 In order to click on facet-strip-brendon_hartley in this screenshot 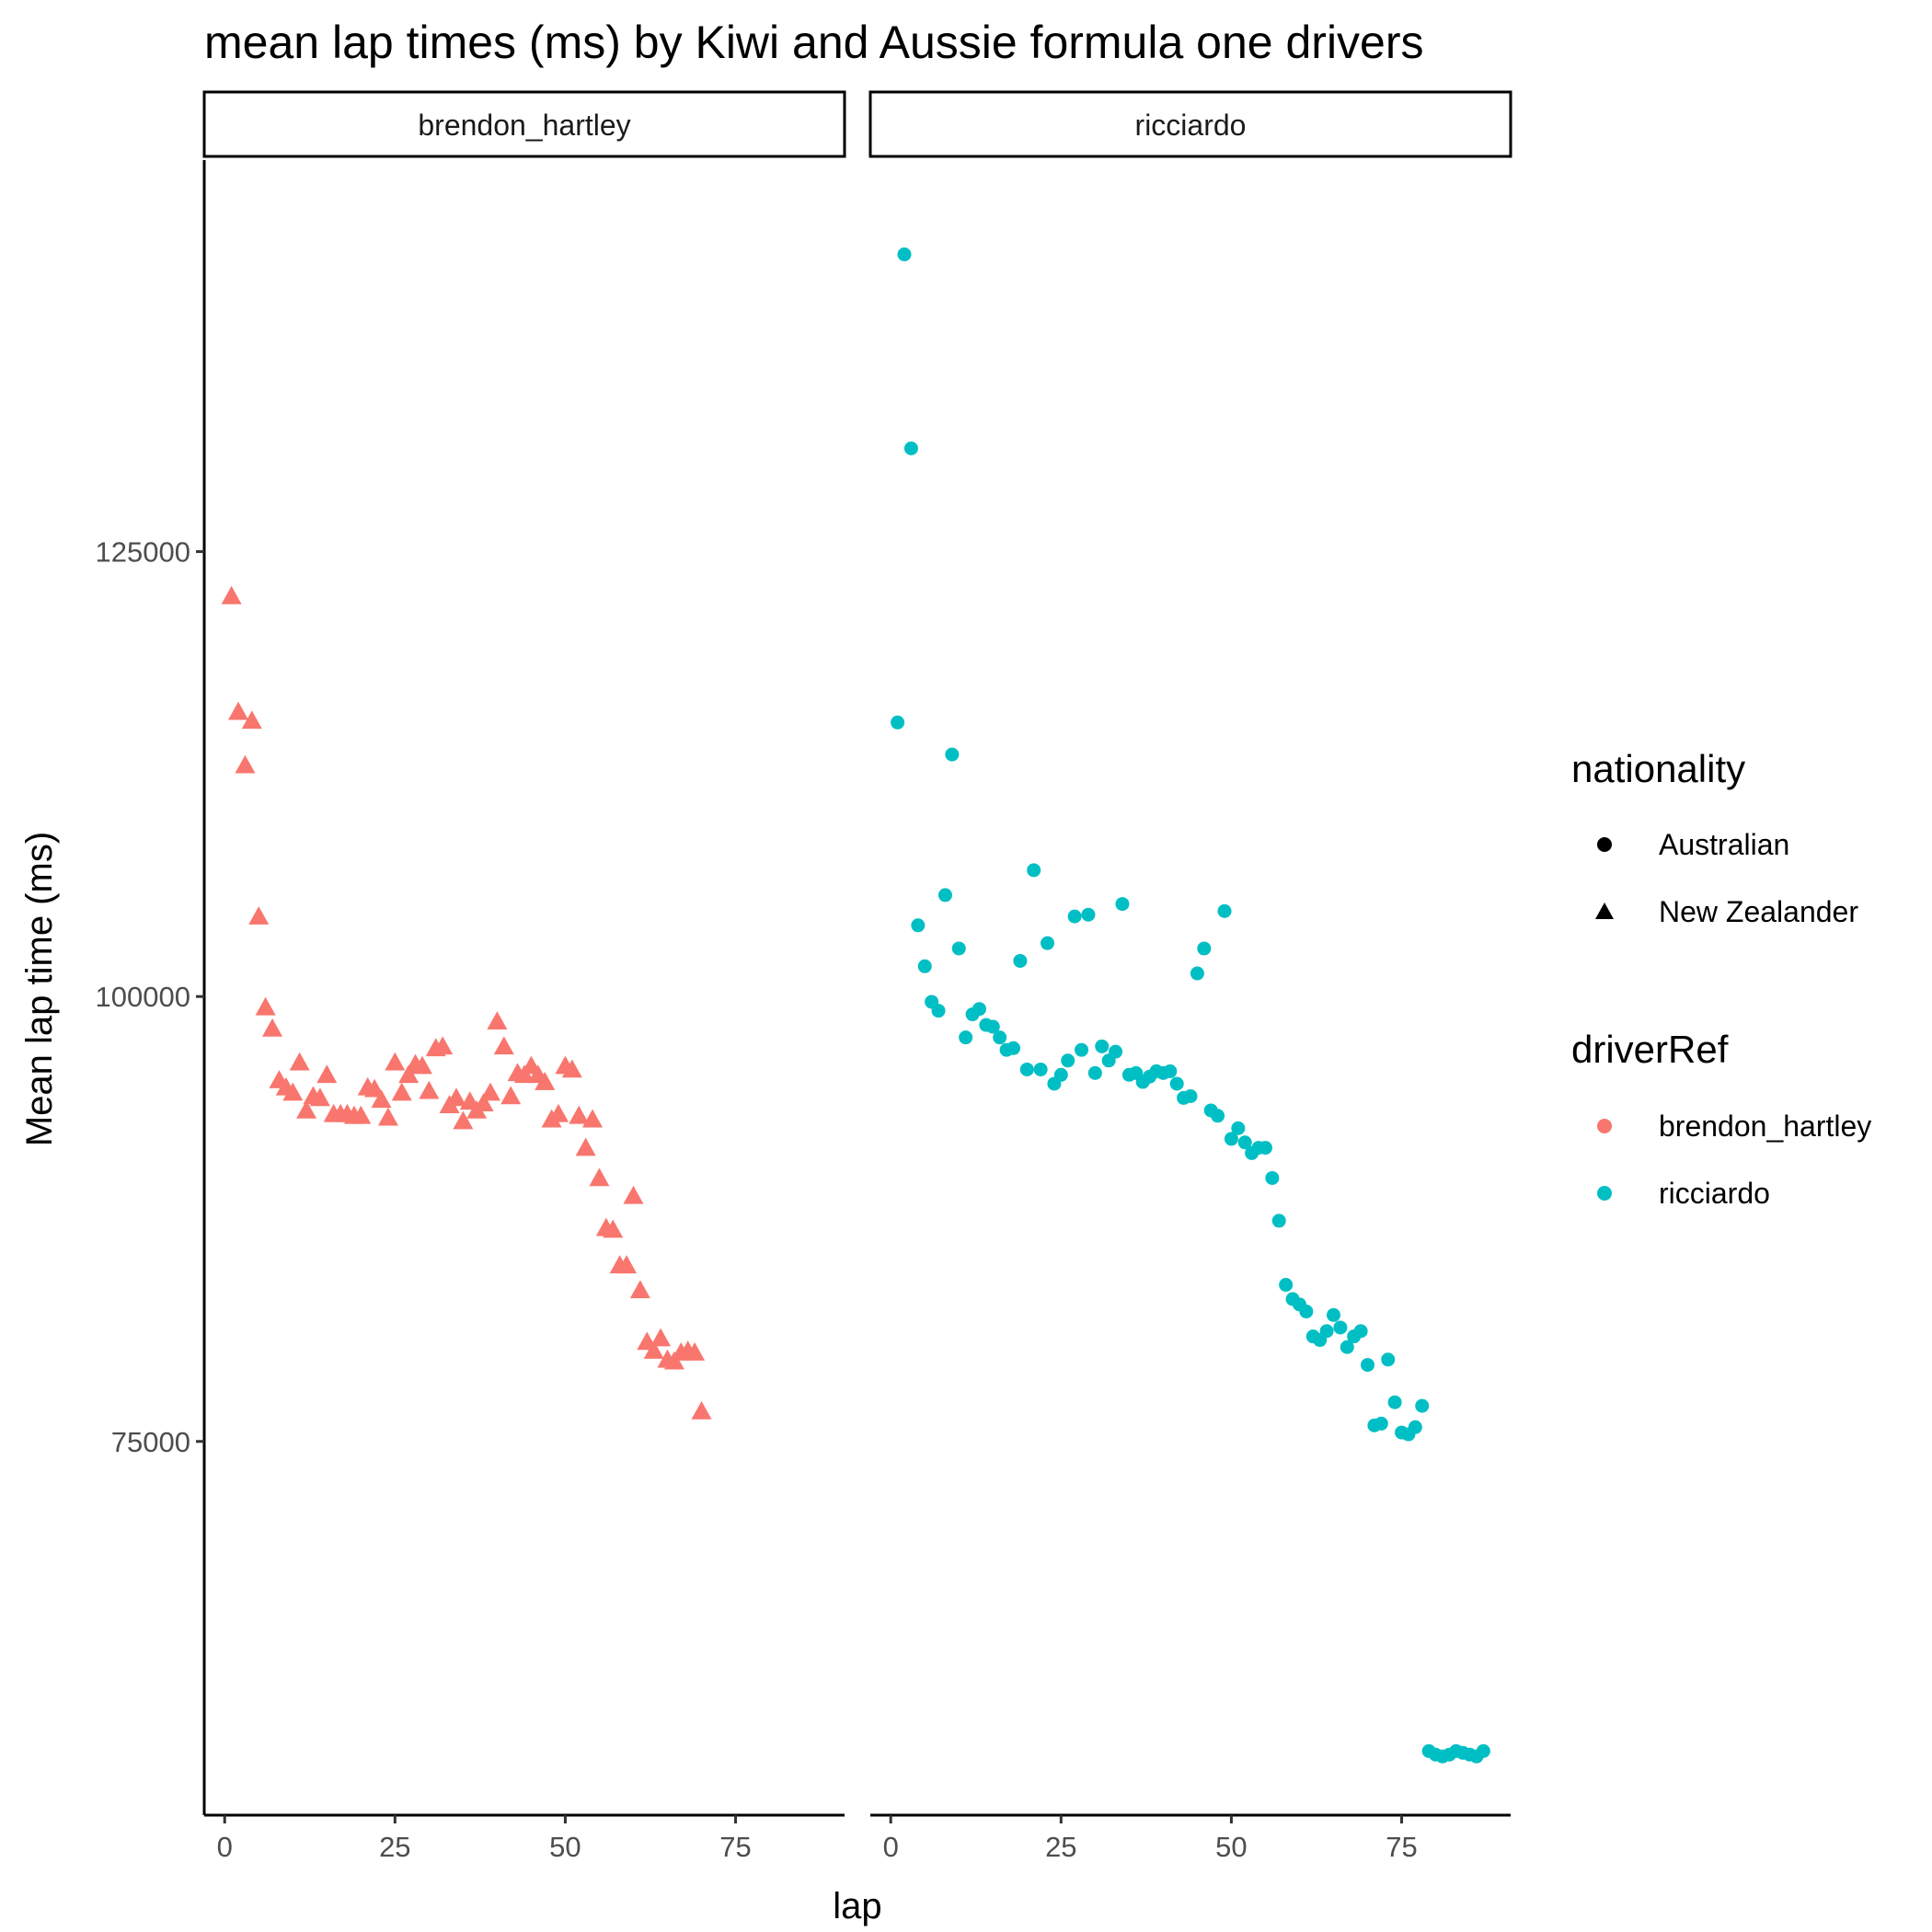, I will do `click(524, 124)`.